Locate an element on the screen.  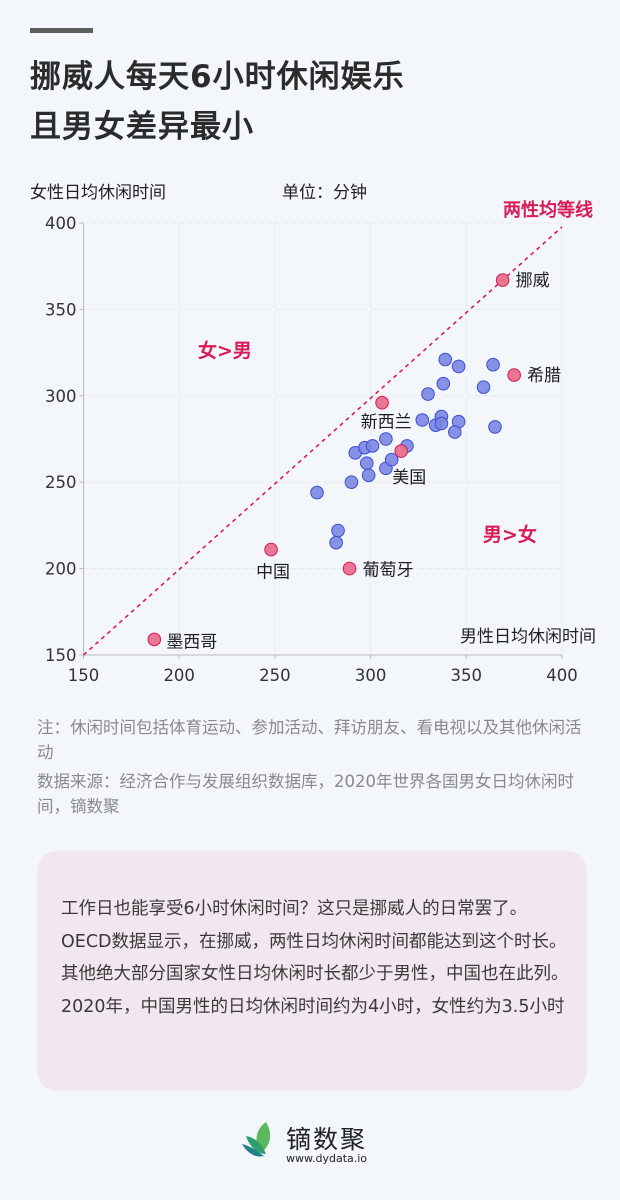
region-female-more: 女>男 is located at coordinates (225, 350).